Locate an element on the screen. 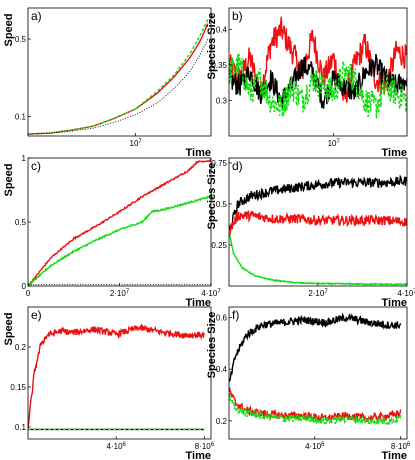  y-tick-label: 0 is located at coordinates (24, 286).